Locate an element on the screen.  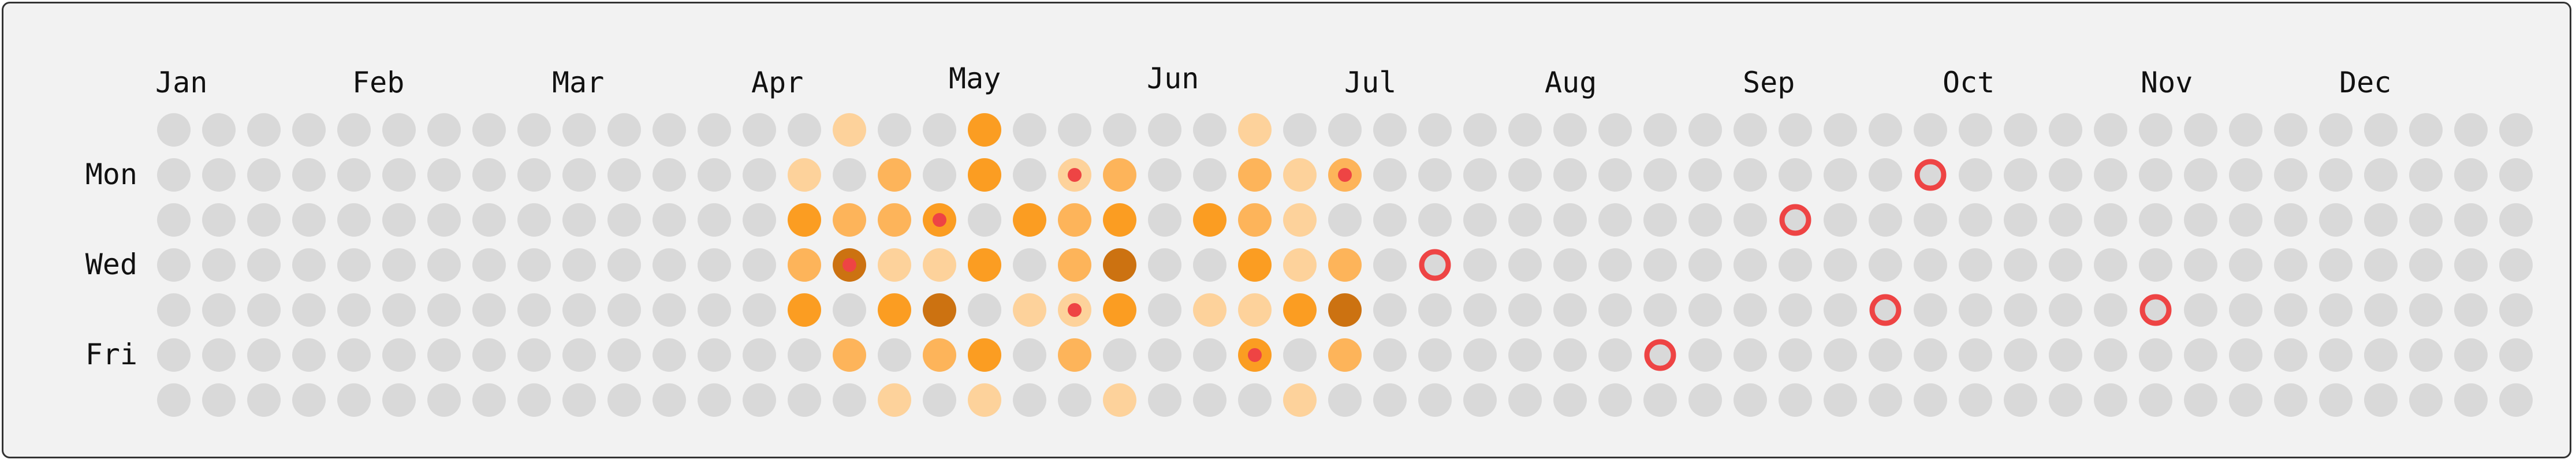
month-labels: Jan Feb Mar Apr May Jun Jul Aug Sep Oct Nov Dec is located at coordinates (1273, 80).